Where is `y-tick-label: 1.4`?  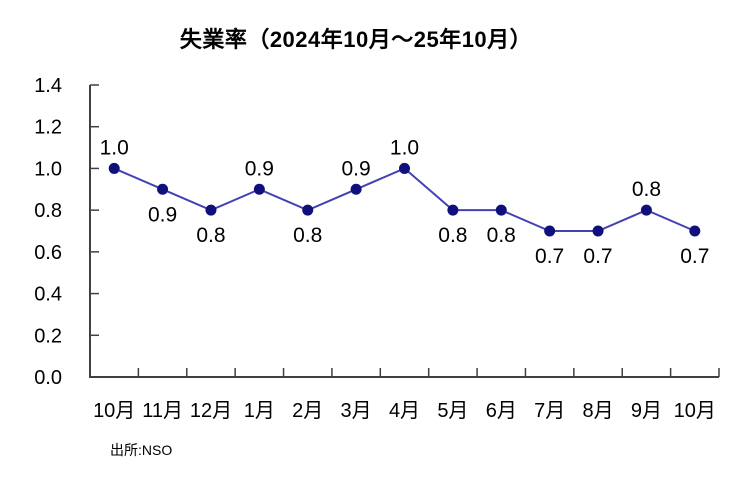 y-tick-label: 1.4 is located at coordinates (48, 86).